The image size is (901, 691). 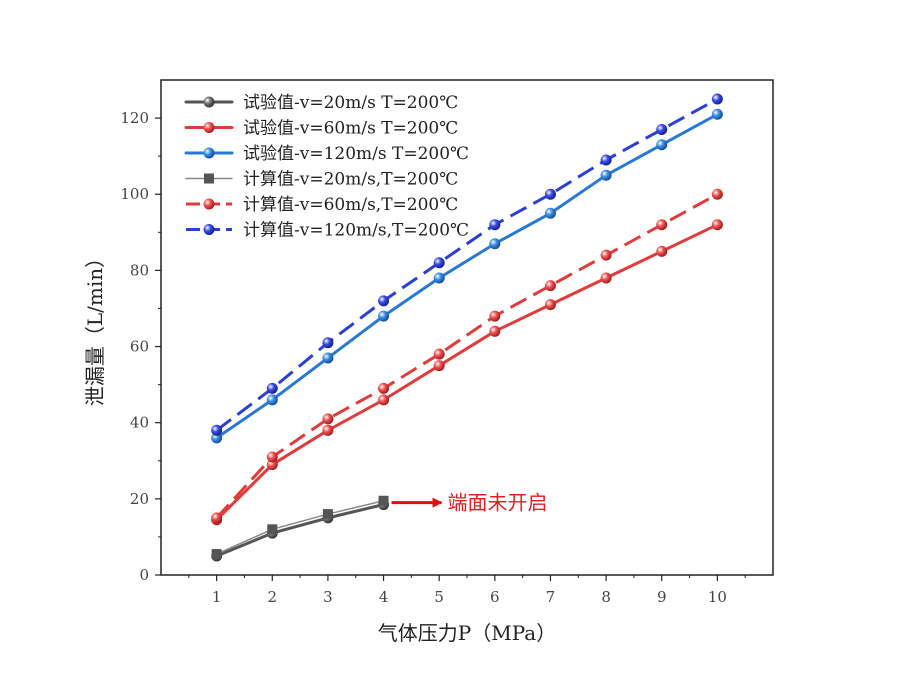 I want to click on legend-label-6: 计算值-v=120m/s,T=200℃, so click(x=356, y=231).